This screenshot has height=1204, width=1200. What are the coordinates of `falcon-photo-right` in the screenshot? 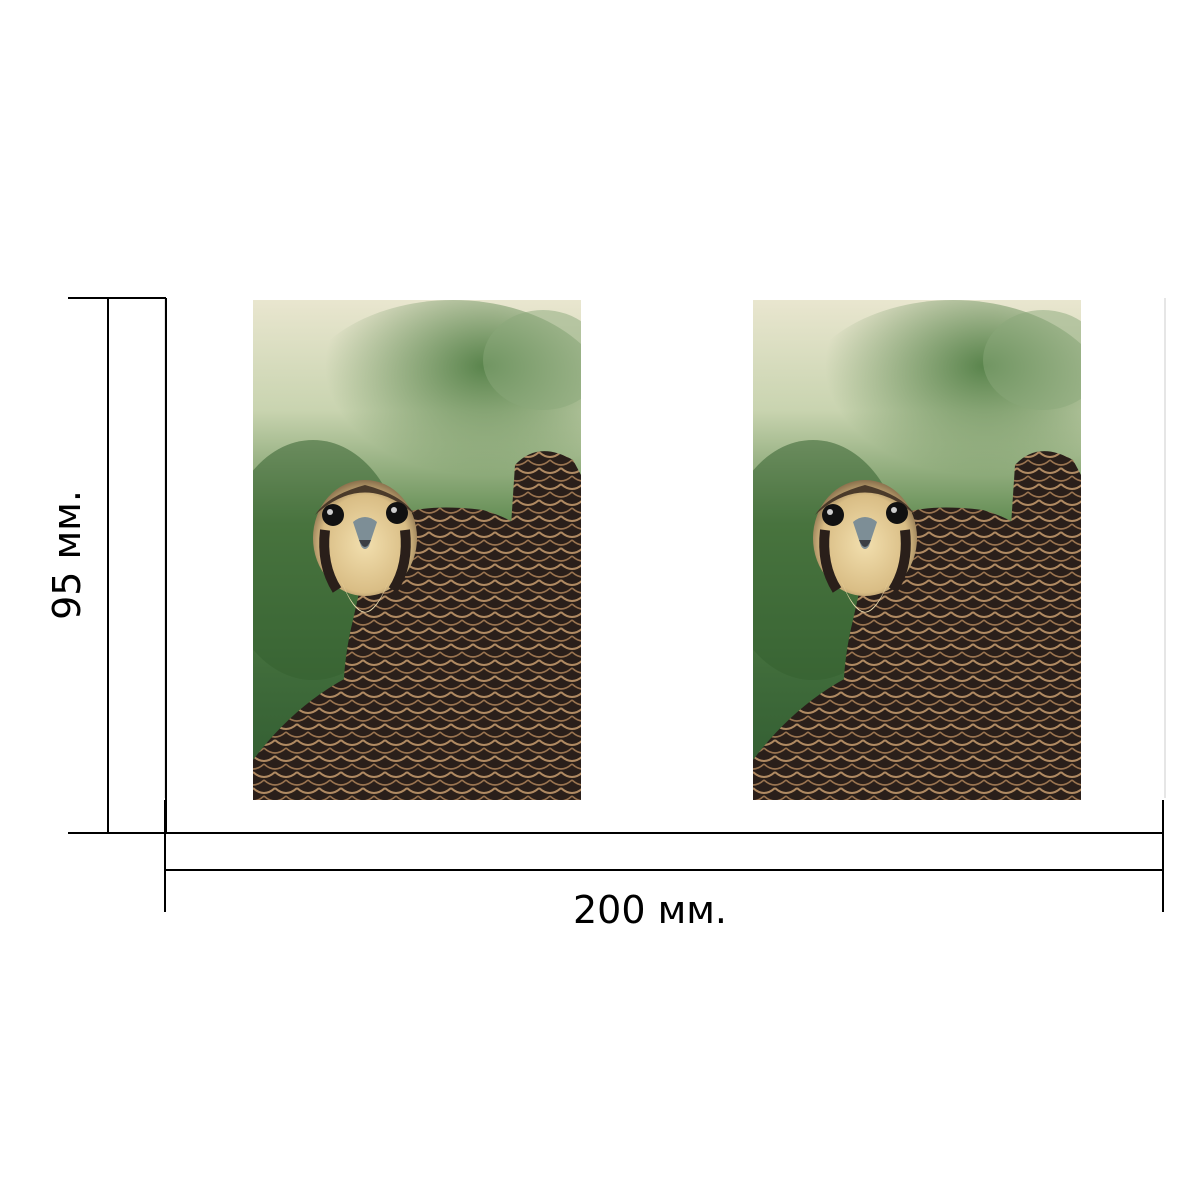 It's located at (918, 550).